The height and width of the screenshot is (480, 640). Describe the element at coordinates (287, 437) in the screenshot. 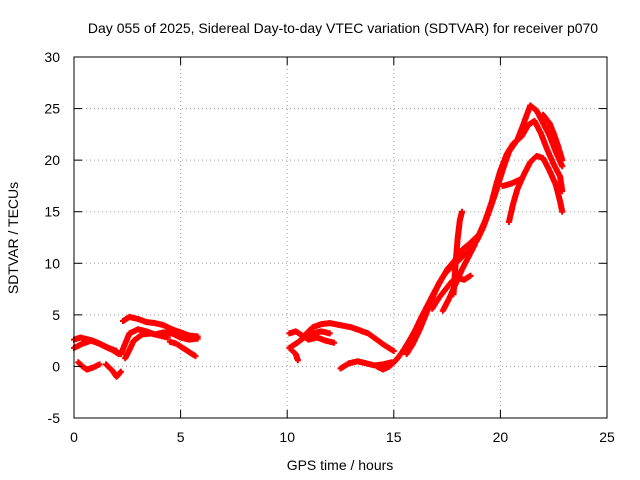

I see `x-tick-label: 10` at that location.